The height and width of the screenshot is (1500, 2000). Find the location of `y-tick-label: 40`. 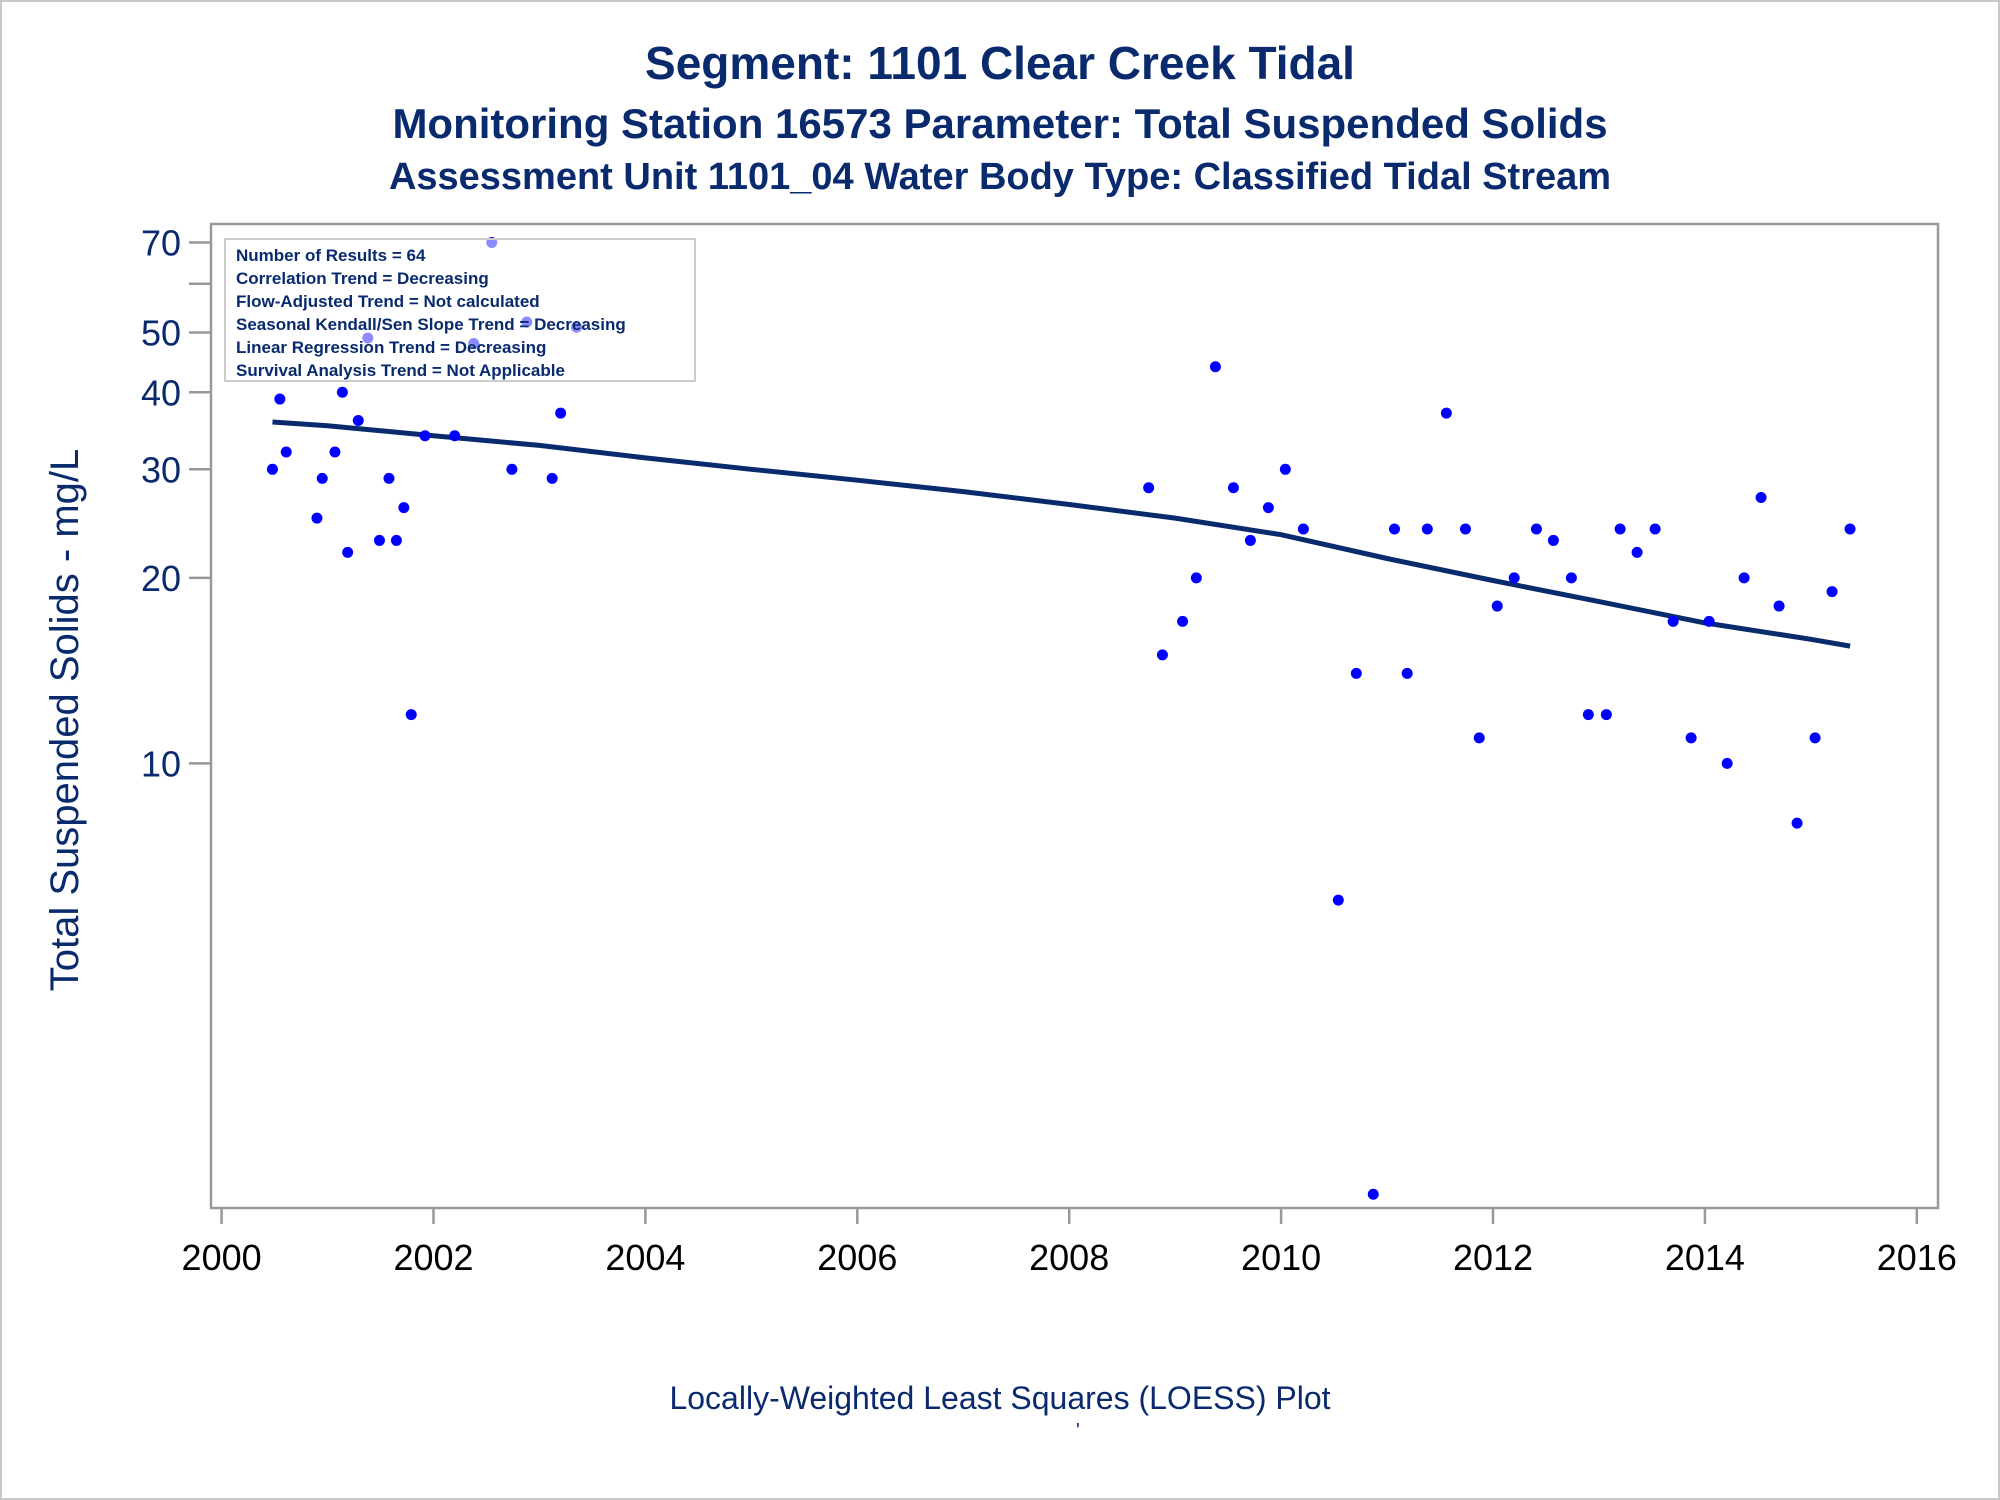

y-tick-label: 40 is located at coordinates (161, 392).